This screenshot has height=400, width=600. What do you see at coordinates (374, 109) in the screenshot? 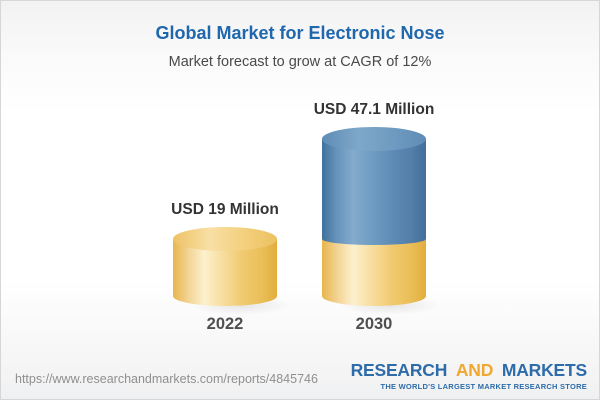
I see `bar-2030-value-label: USD 47.1 Million` at bounding box center [374, 109].